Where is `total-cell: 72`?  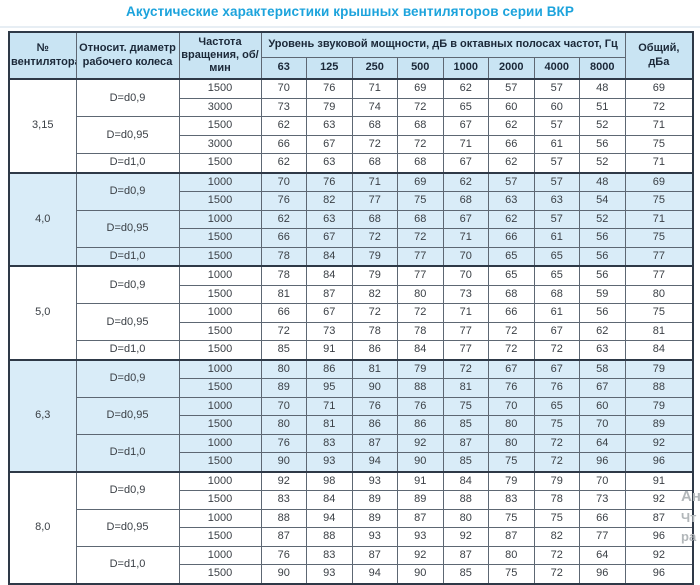
total-cell: 72 is located at coordinates (659, 107).